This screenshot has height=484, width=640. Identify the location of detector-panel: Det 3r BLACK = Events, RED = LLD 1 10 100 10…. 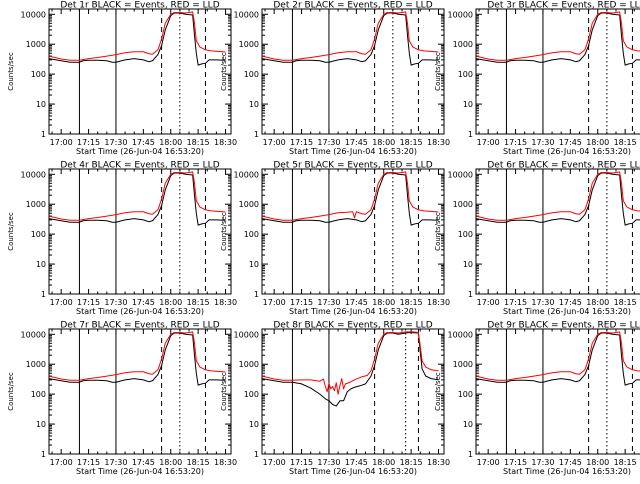
(537, 78).